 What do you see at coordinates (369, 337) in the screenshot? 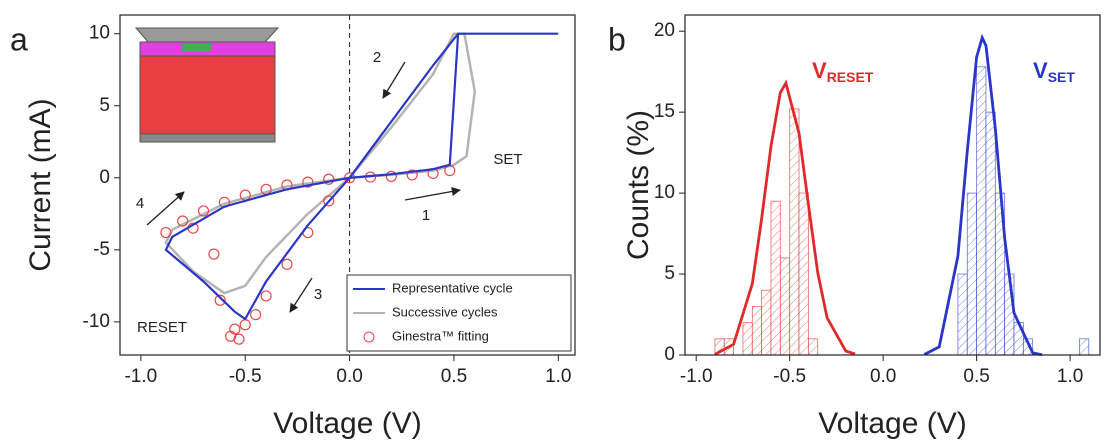
I see `legend-marker` at bounding box center [369, 337].